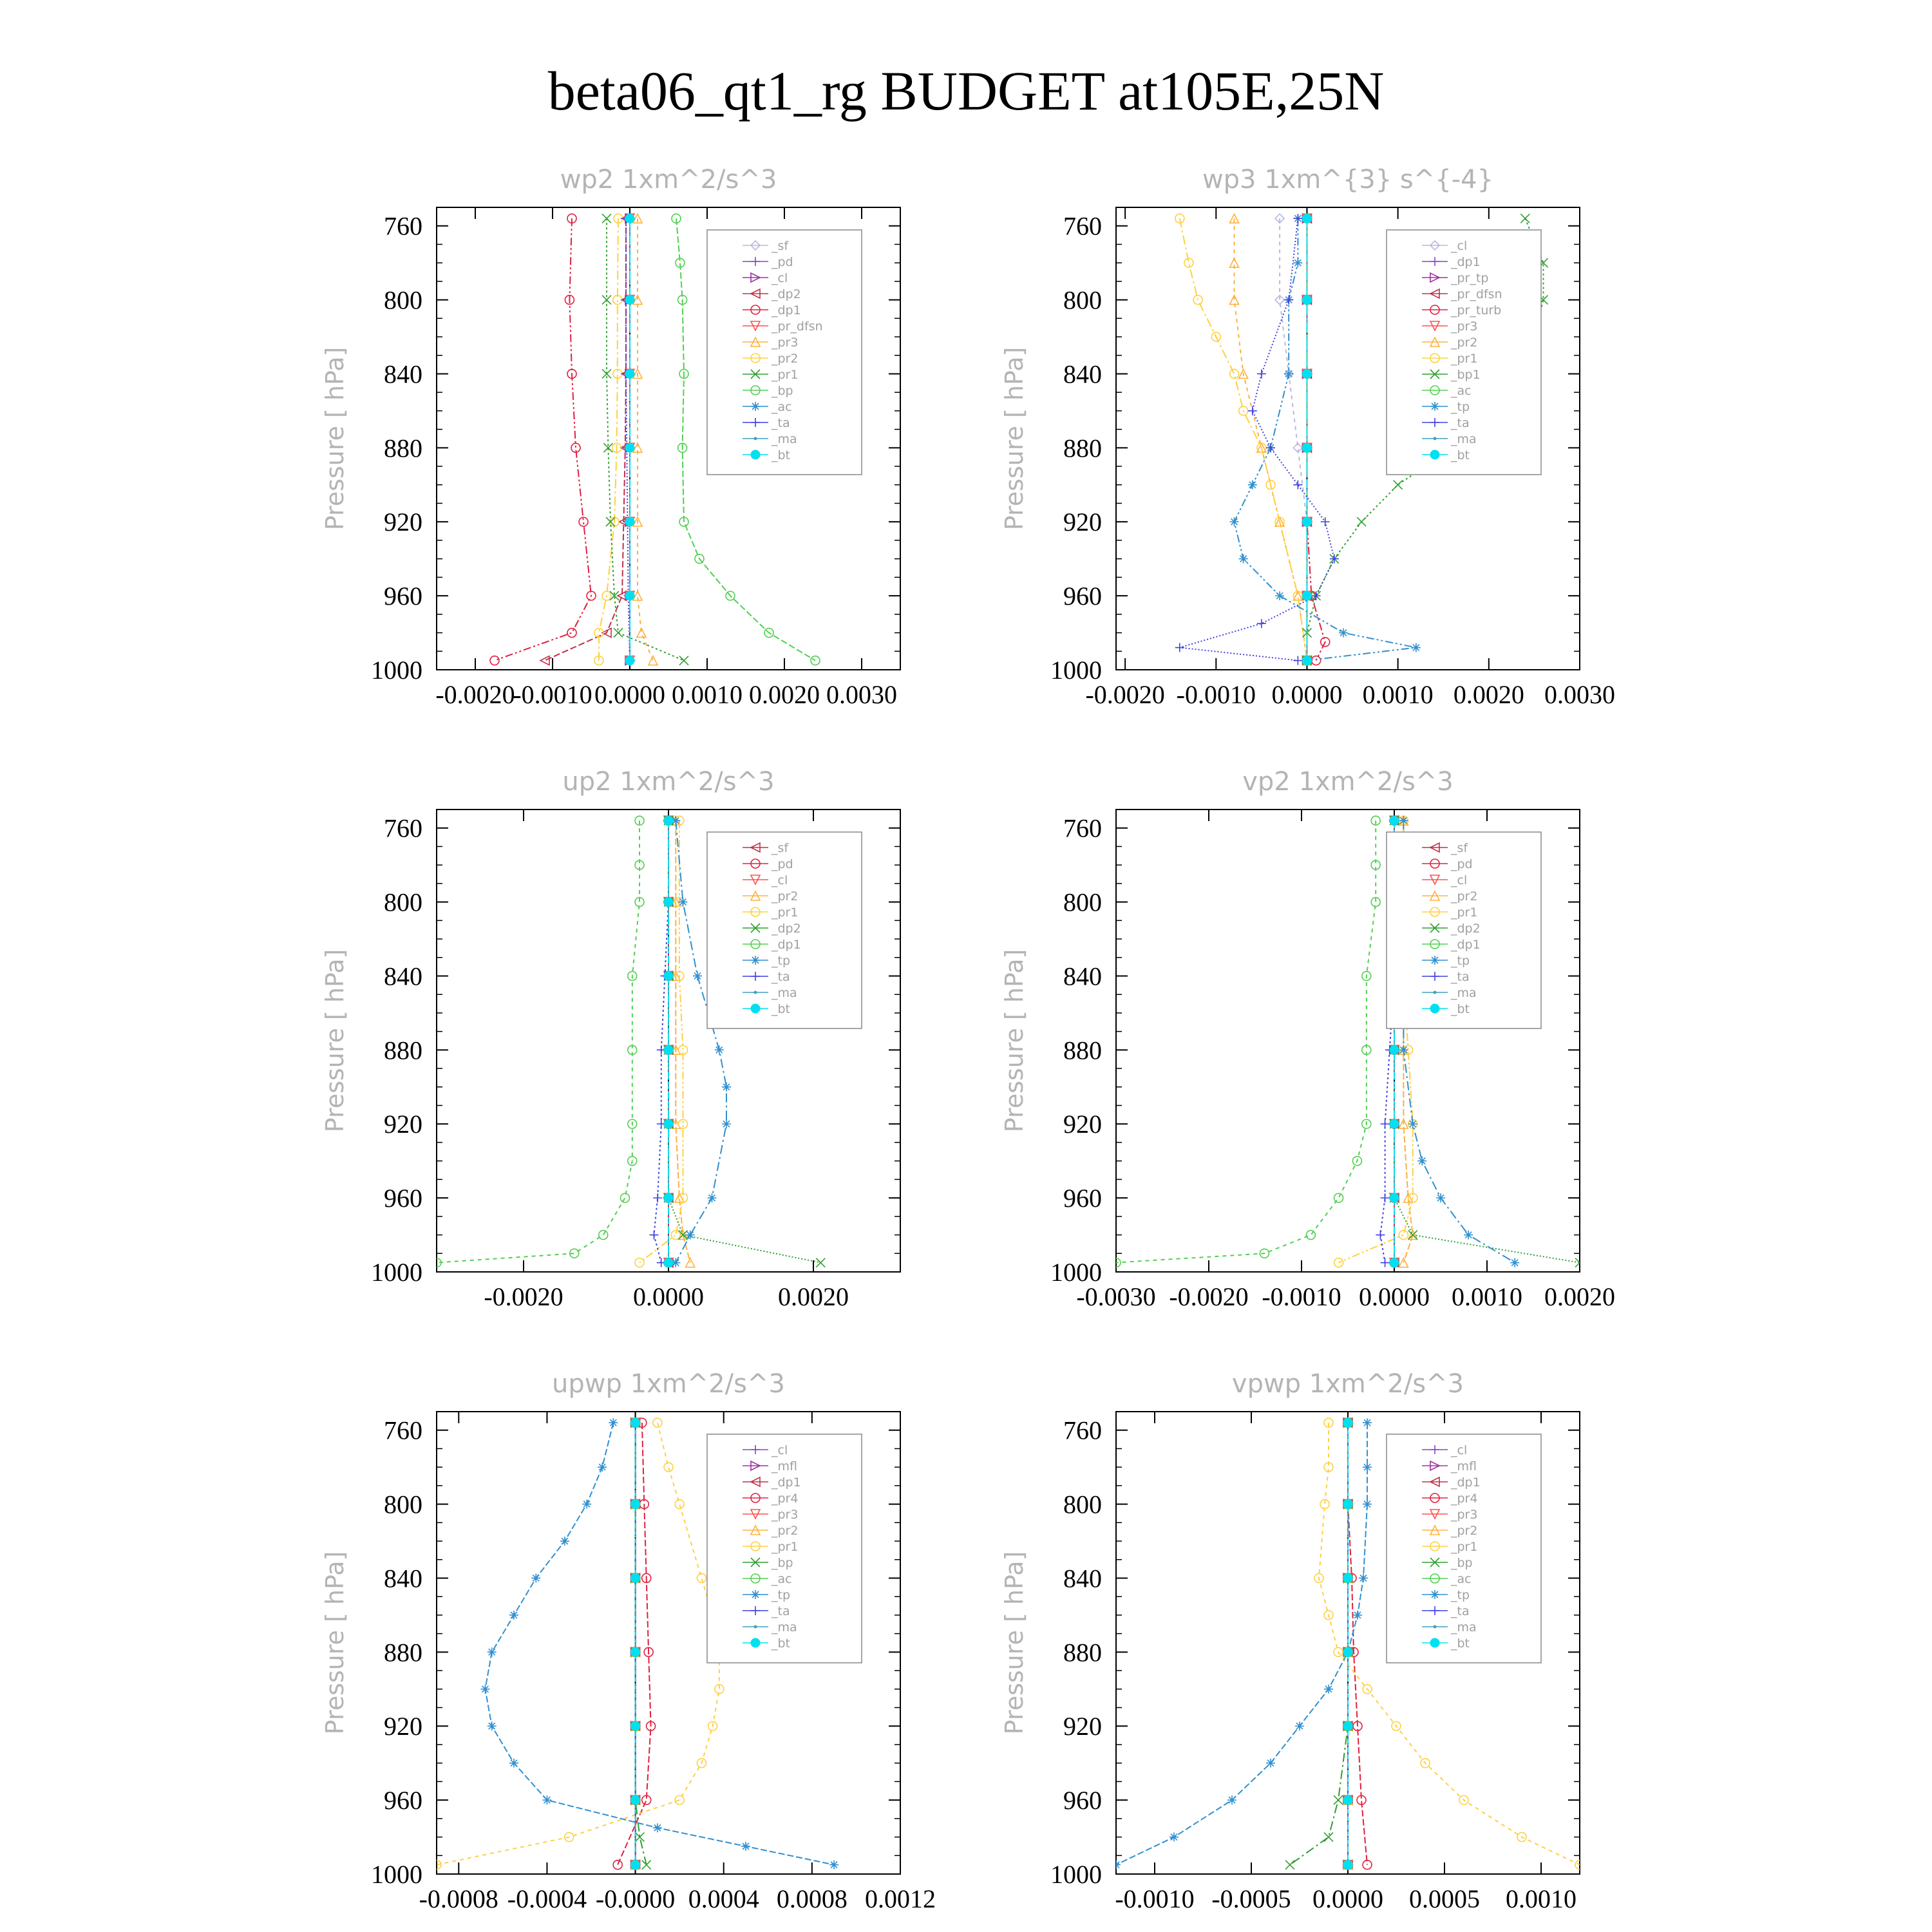  I want to click on legend-entry: _sf, so click(1459, 848).